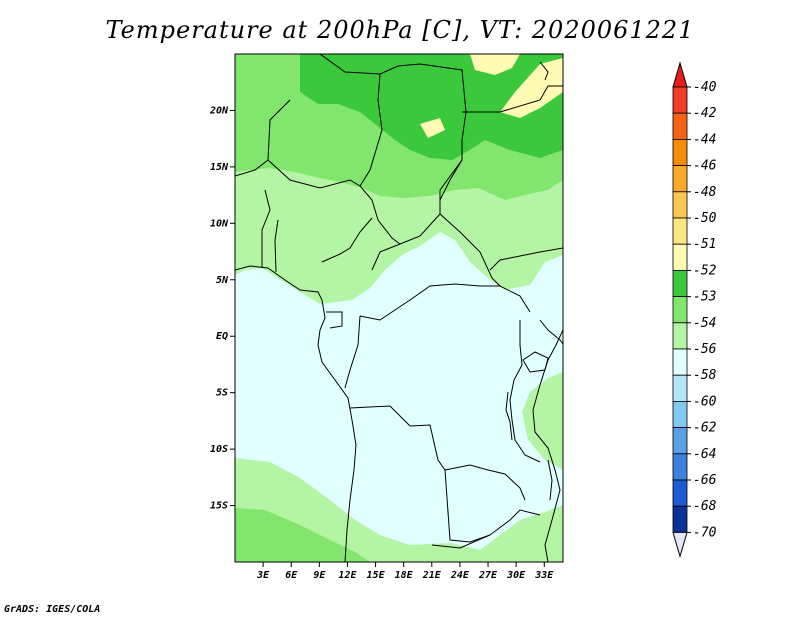  Describe the element at coordinates (495, 64) in the screenshot. I see `field-band-minus51-a` at that location.